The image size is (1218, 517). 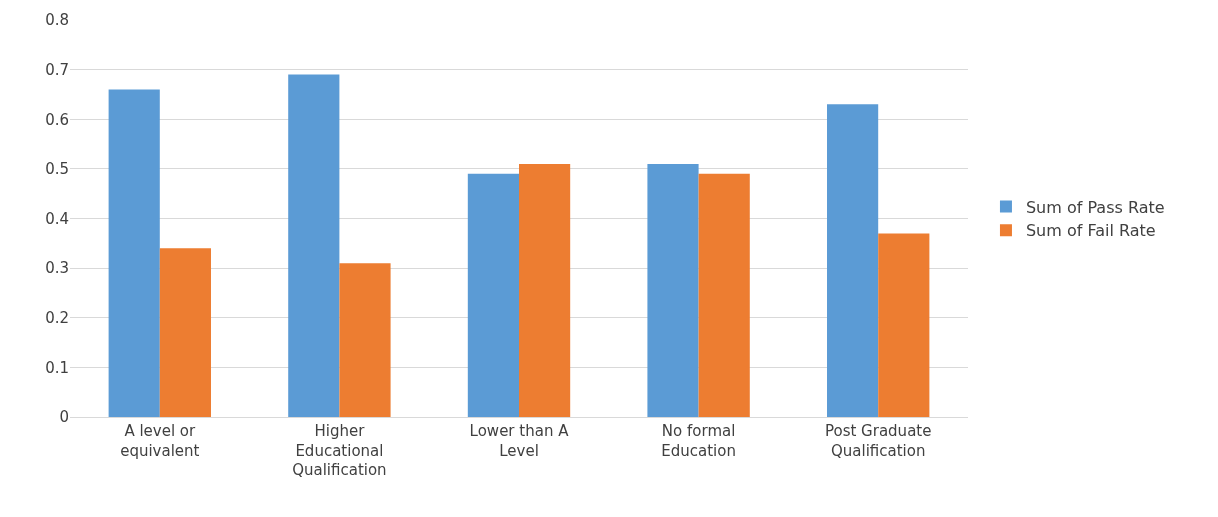 I want to click on x-tick-label: Higher Educational Qualification, so click(x=339, y=450).